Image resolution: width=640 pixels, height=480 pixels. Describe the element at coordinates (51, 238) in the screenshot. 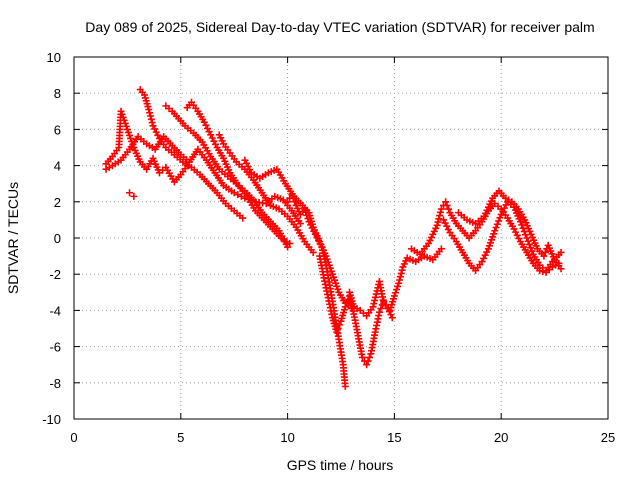

I see `y-tick-labels: -10 -8 -6 -4 -2 0 2 4 6 8 10` at that location.